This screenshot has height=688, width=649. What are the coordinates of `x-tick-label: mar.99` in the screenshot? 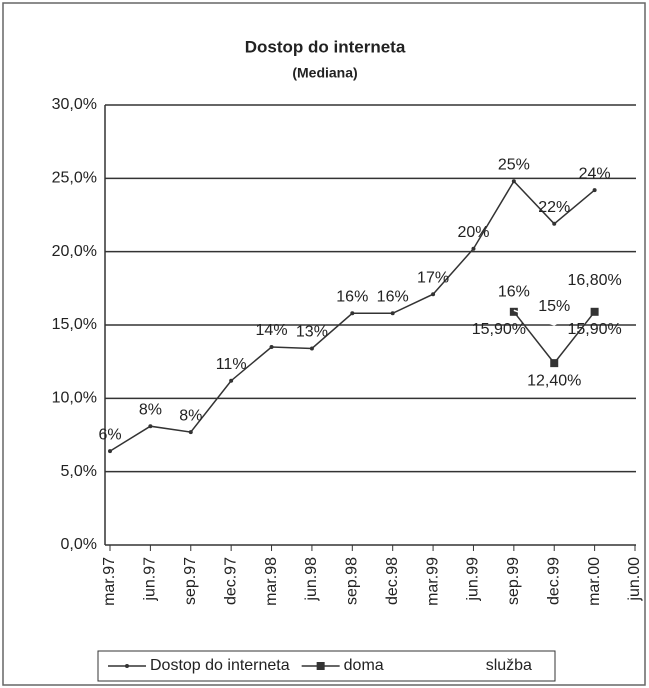 It's located at (432, 581).